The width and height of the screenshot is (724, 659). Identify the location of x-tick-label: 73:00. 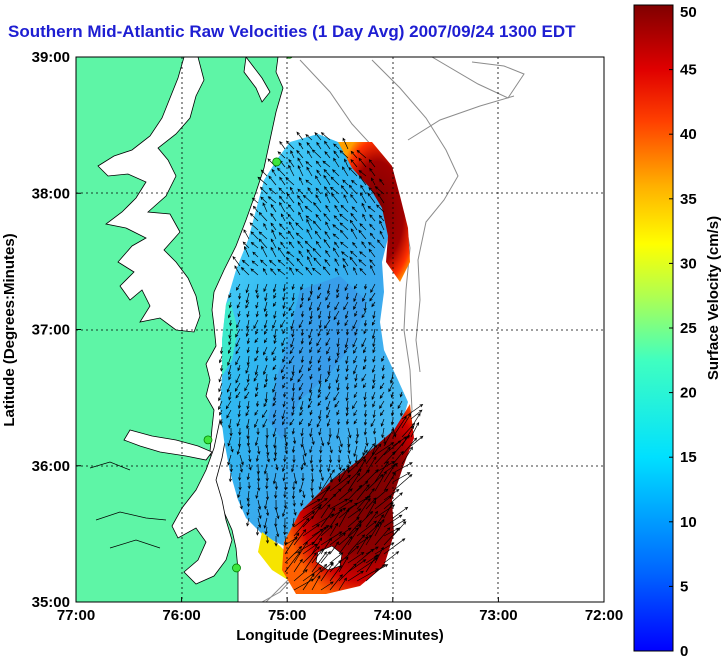
(498, 615).